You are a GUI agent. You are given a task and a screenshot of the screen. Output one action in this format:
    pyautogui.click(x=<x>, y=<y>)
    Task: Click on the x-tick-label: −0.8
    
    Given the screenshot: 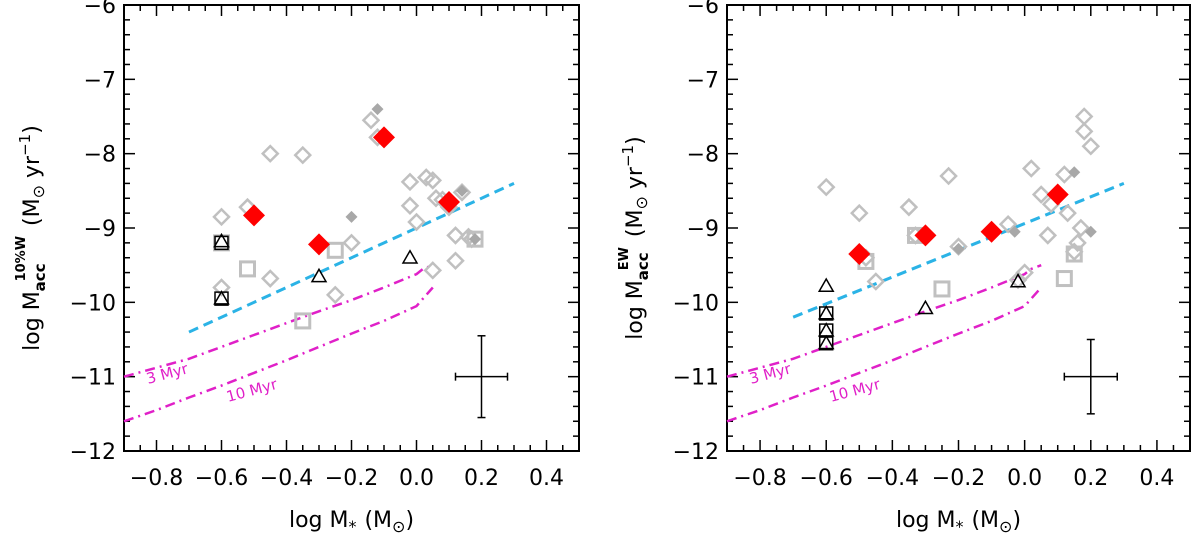 What is the action you would take?
    pyautogui.click(x=156, y=478)
    